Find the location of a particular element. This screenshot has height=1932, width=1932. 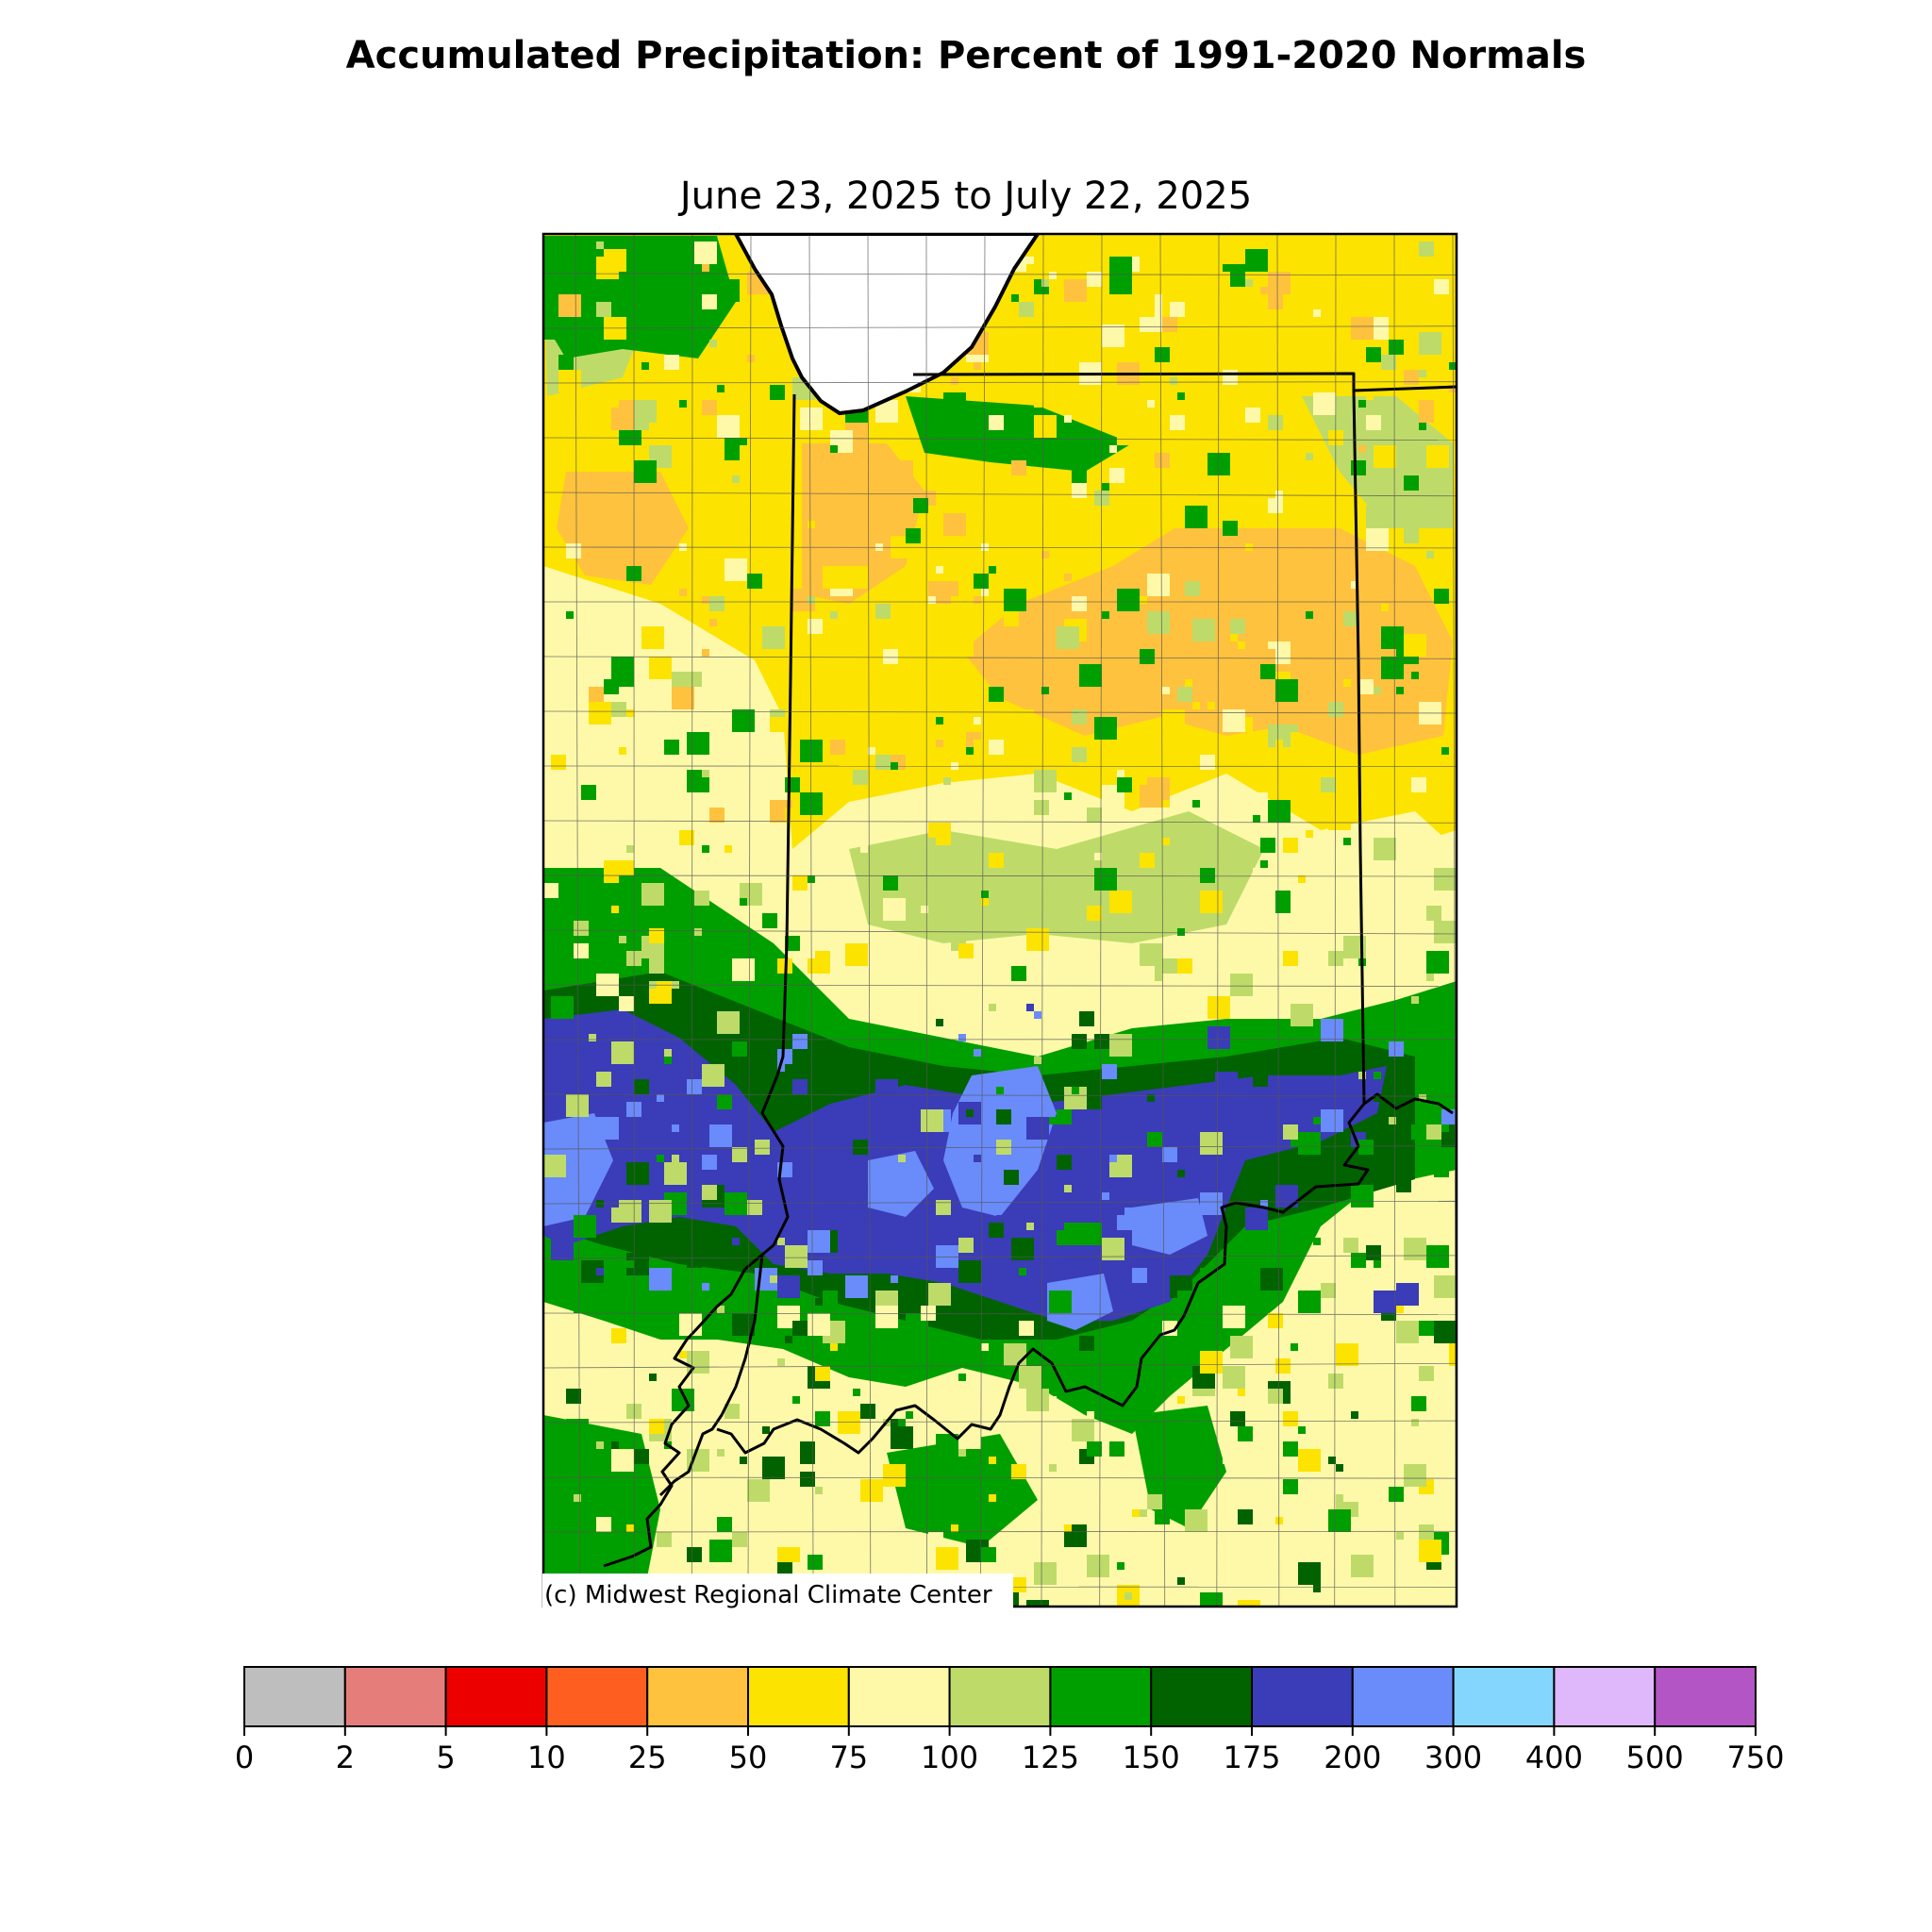

legend-ticks: 0 2 5 10 25 50 75 100 125 150 175 200 300 400 500 750 is located at coordinates (1010, 1750).